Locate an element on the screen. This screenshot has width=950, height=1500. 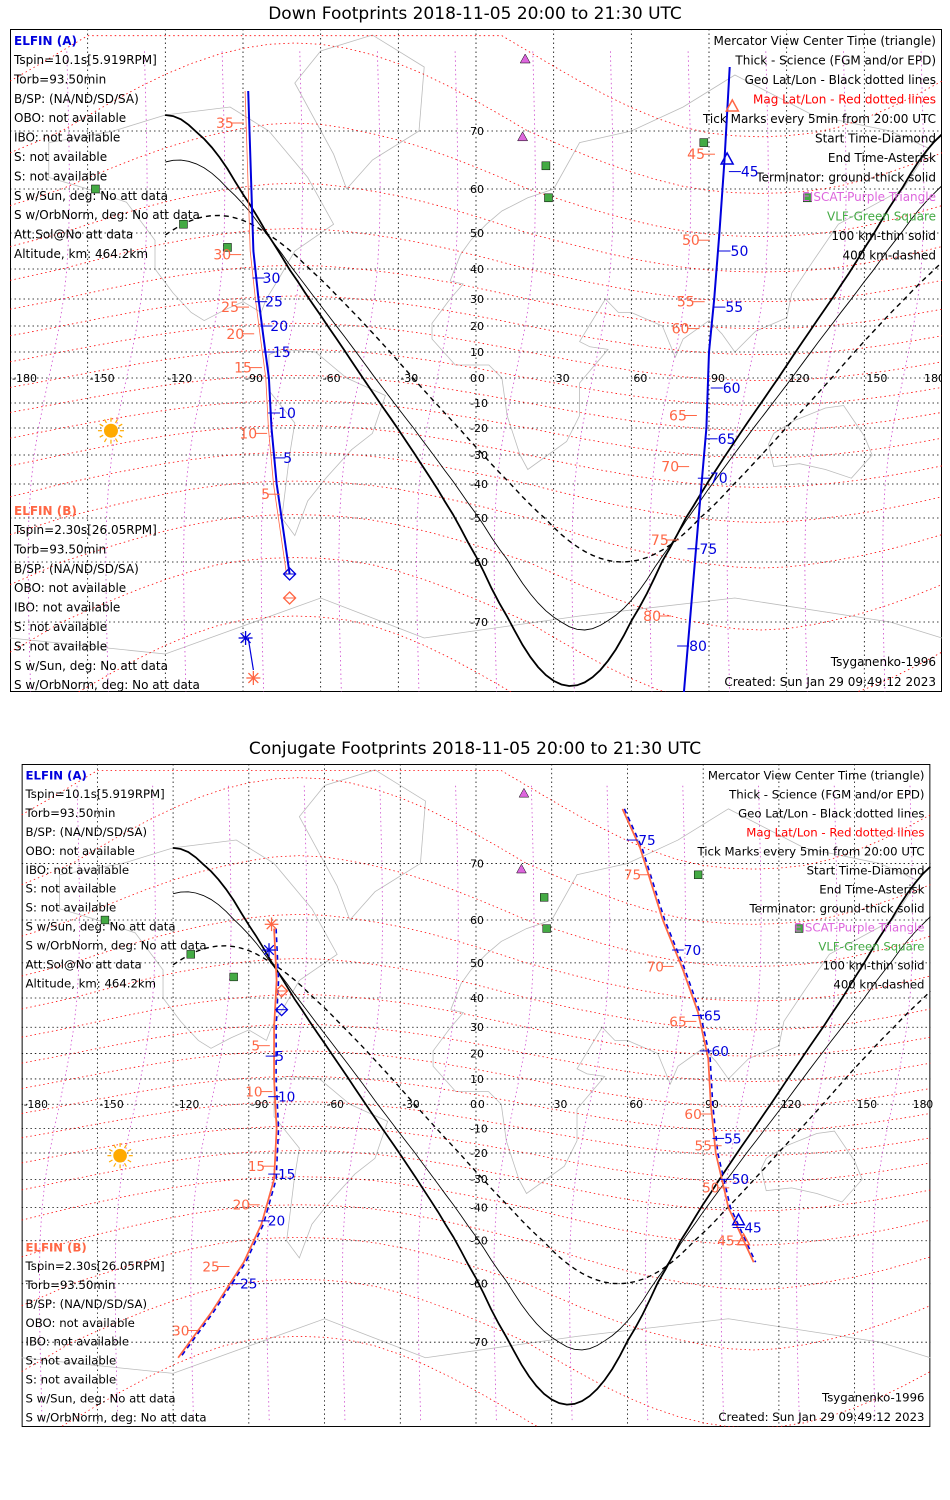
sat-b-east-label: 55 is located at coordinates (686, 303).